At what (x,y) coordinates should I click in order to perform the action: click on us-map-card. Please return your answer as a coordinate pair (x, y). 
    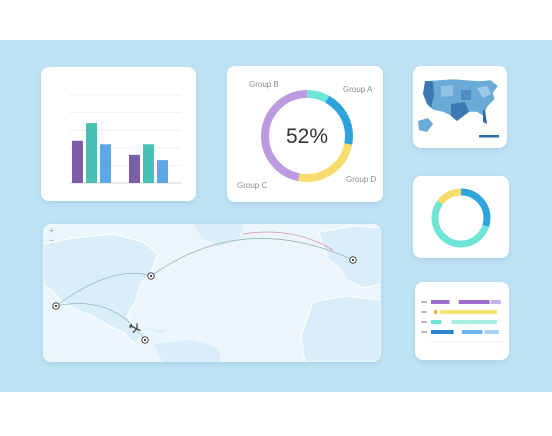
    Looking at the image, I should click on (460, 107).